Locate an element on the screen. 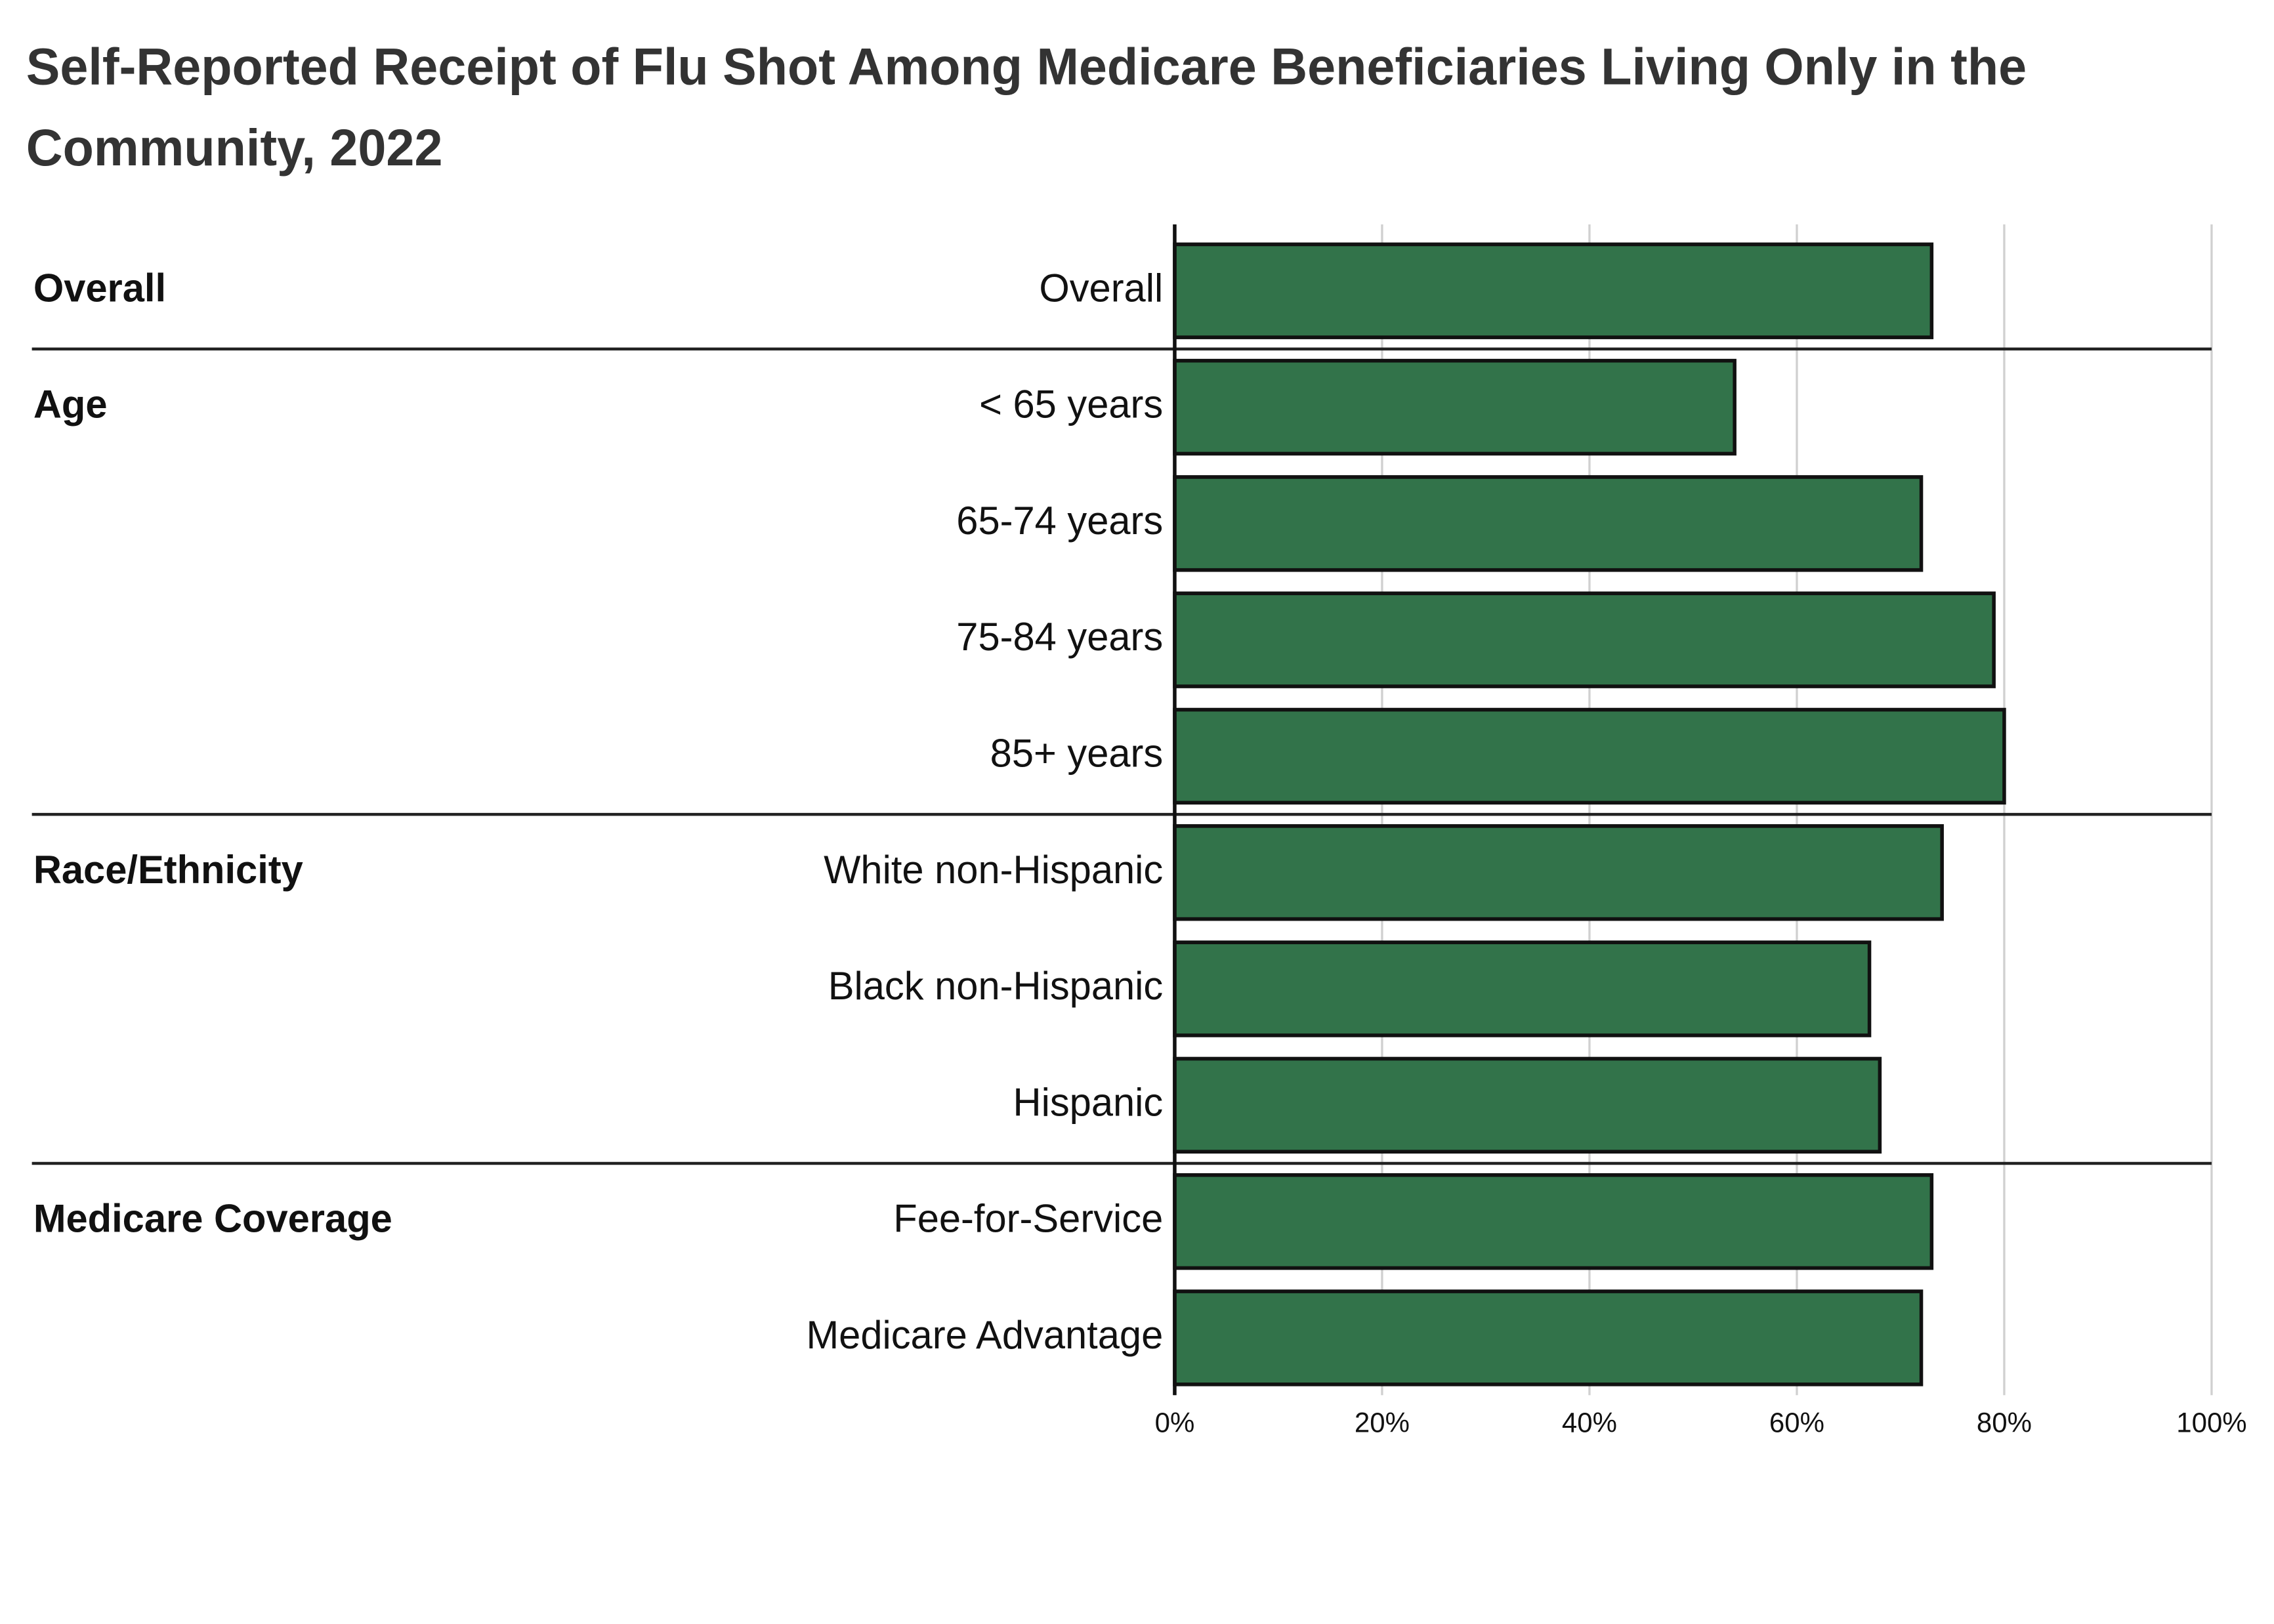 Image resolution: width=2274 pixels, height=1624 pixels. y-tick-label: Overall is located at coordinates (1101, 288).